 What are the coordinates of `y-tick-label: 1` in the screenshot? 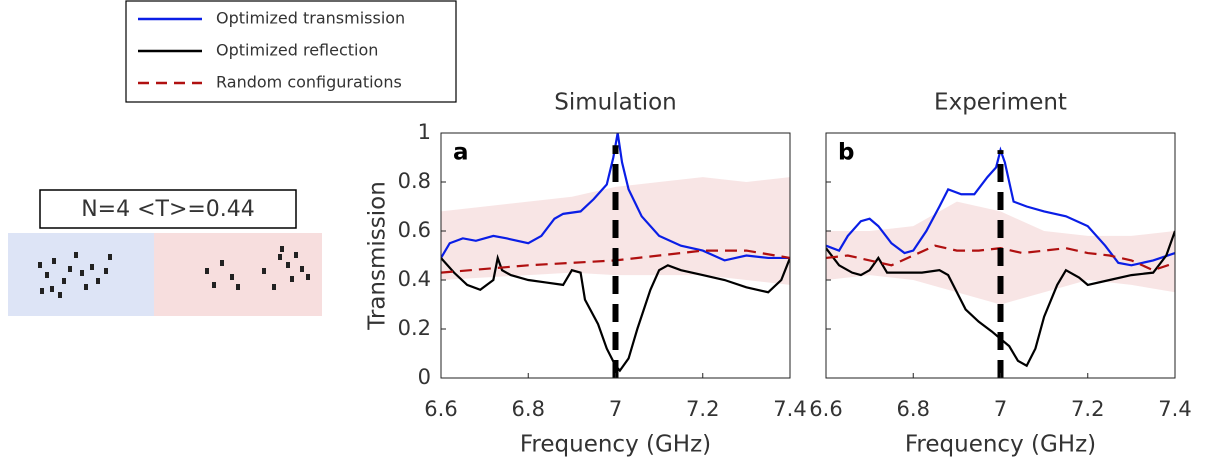 It's located at (424, 132).